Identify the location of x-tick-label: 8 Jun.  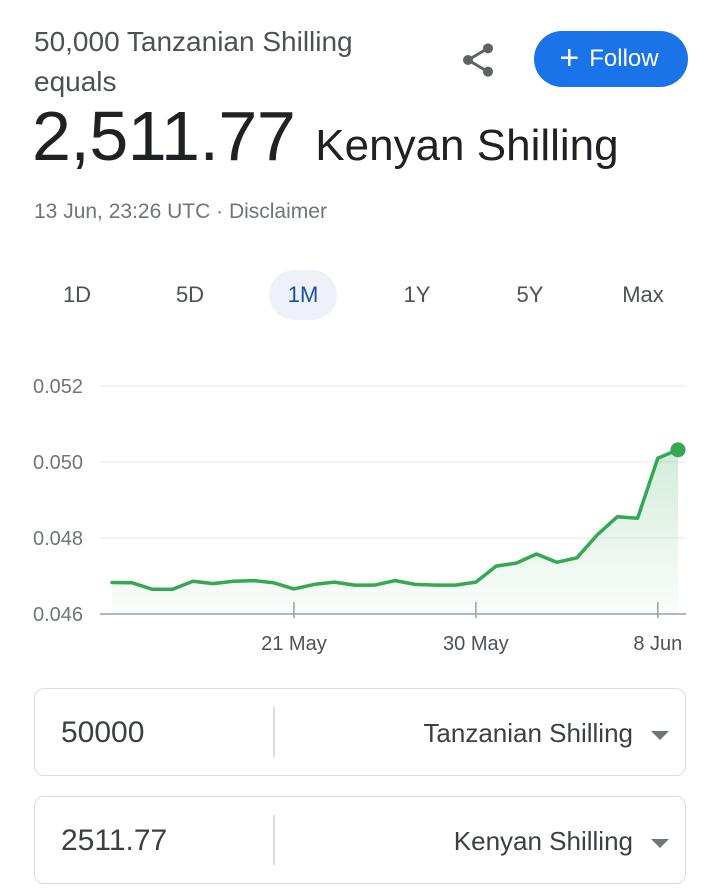
(657, 644).